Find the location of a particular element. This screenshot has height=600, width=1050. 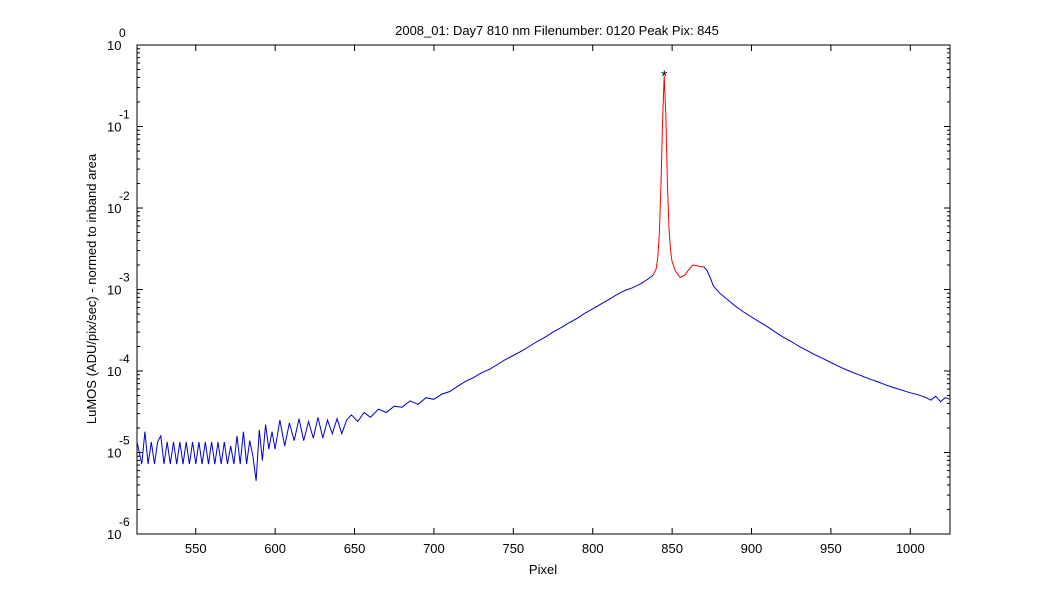

x-tick-label: 800 is located at coordinates (593, 548).